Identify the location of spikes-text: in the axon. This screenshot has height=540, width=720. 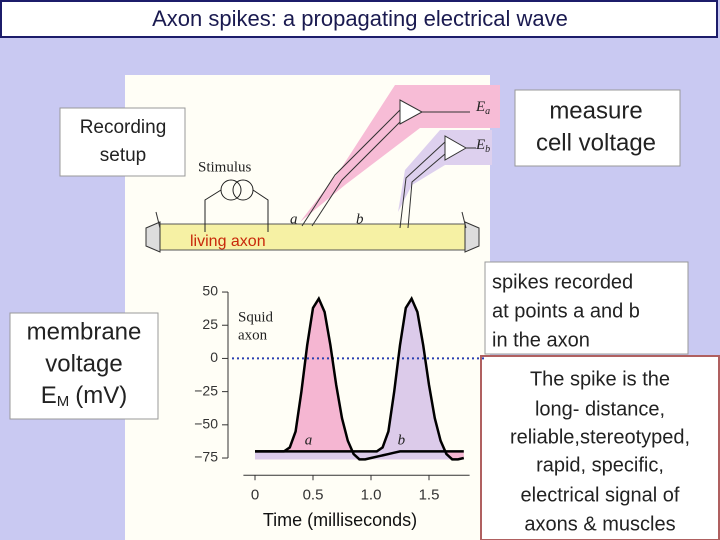
(541, 340).